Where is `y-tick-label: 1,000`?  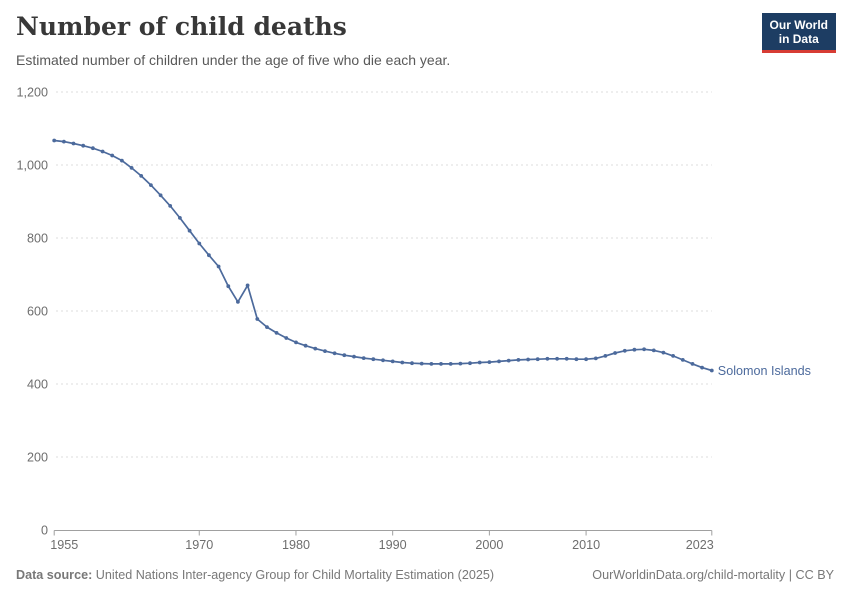
y-tick-label: 1,000 is located at coordinates (32, 166).